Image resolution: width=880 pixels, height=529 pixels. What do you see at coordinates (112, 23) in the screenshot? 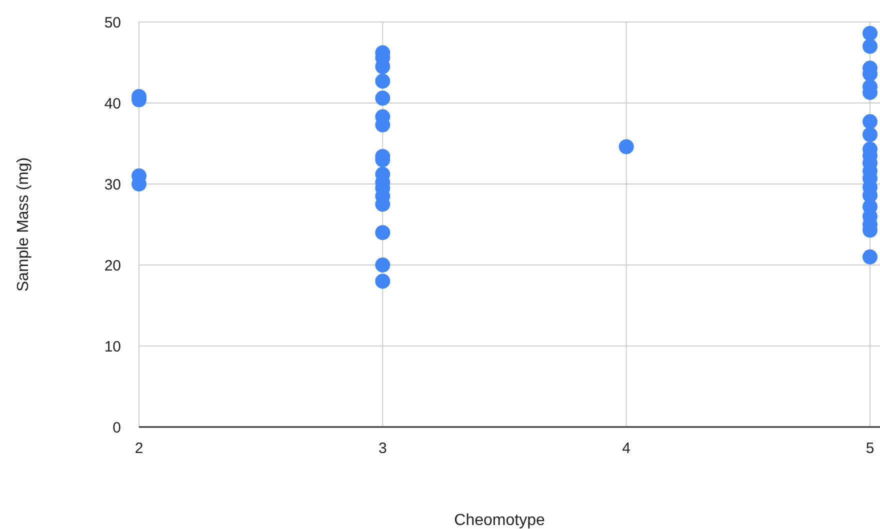
I see `y-tick-label: 50` at bounding box center [112, 23].